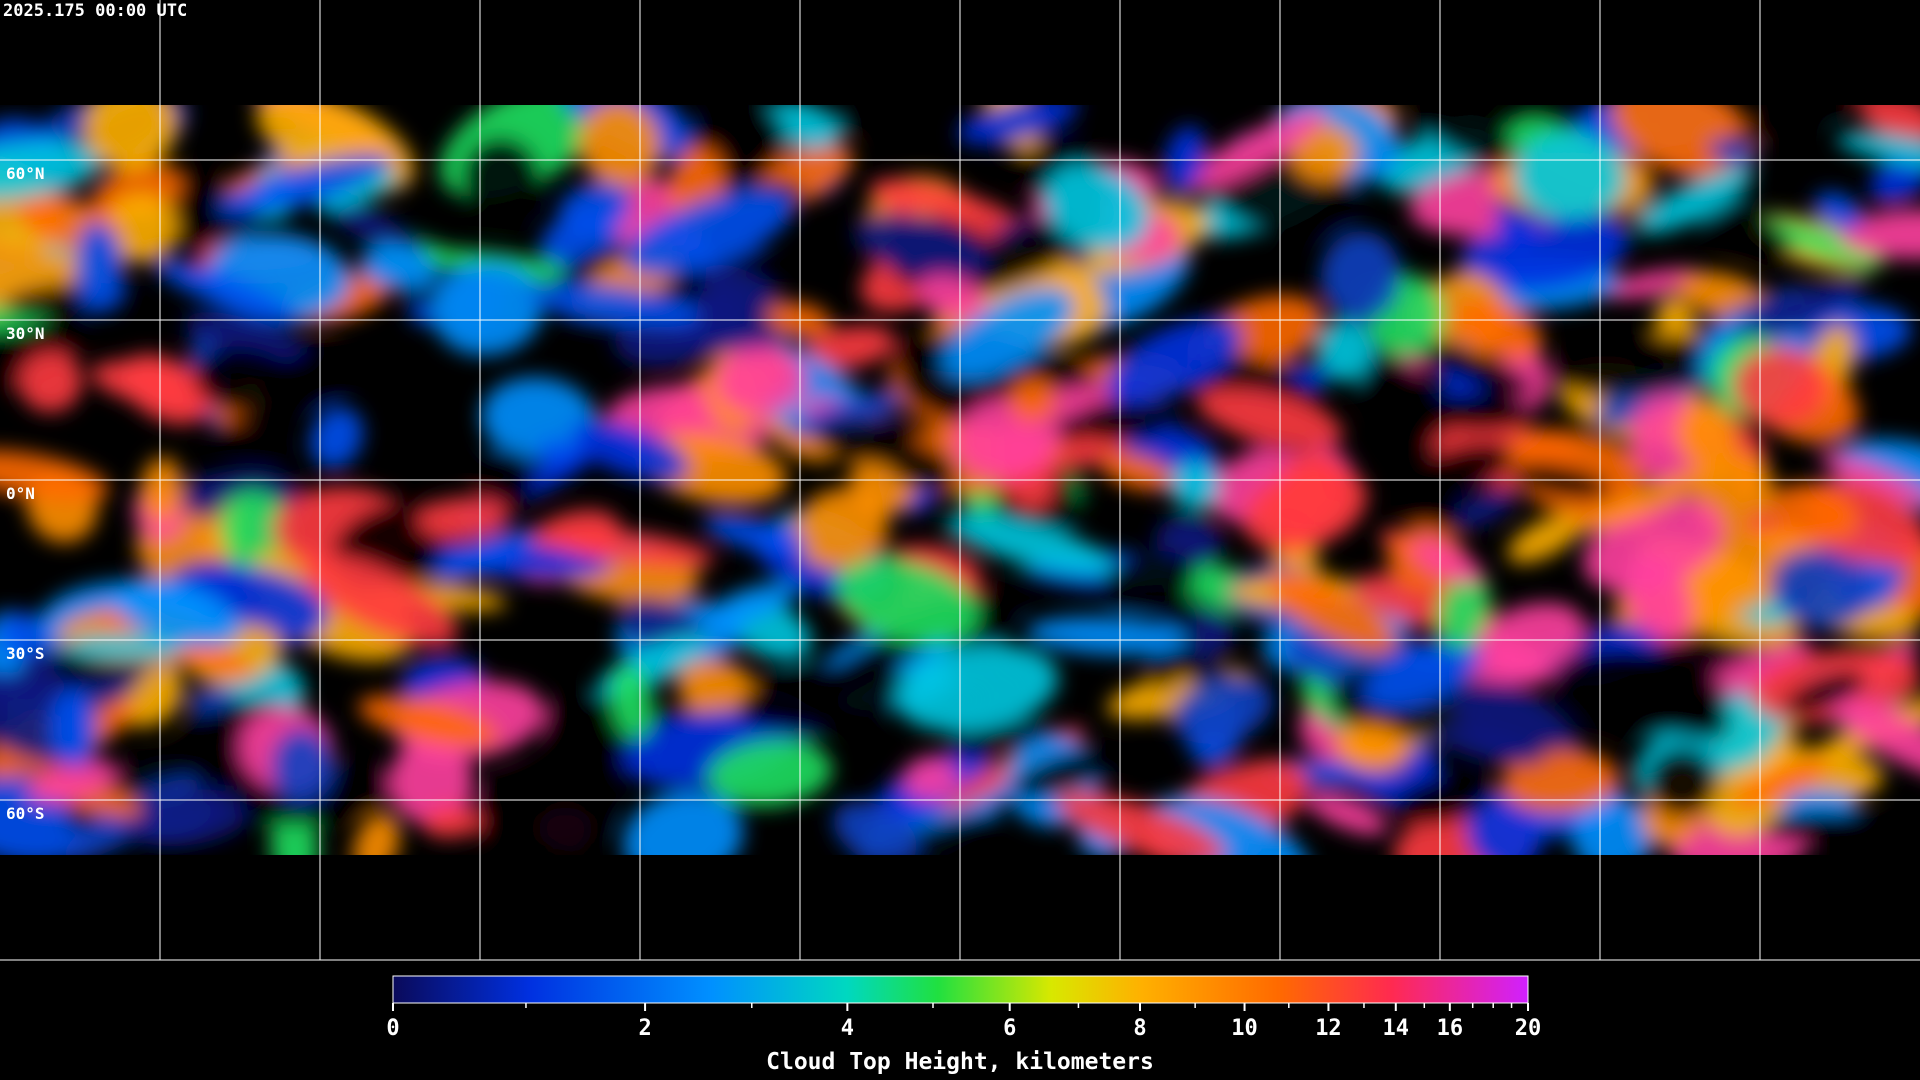  What do you see at coordinates (25, 173) in the screenshot?
I see `latitude-label: 60°N` at bounding box center [25, 173].